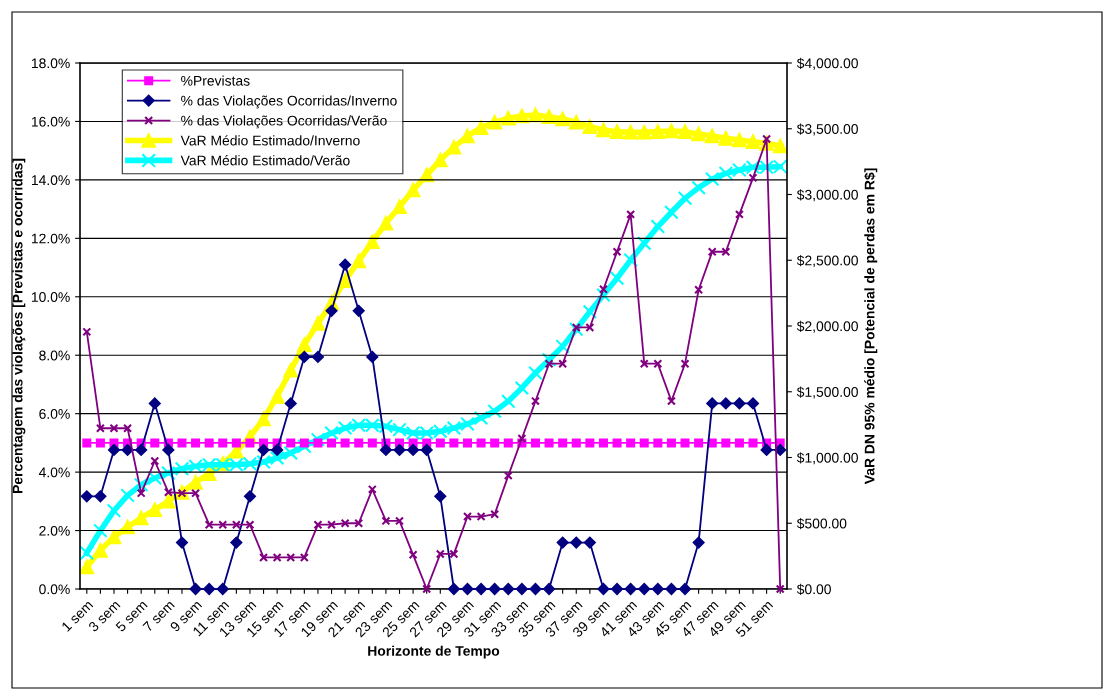  What do you see at coordinates (54, 414) in the screenshot?
I see `y-tick-label: 6.0%` at bounding box center [54, 414].